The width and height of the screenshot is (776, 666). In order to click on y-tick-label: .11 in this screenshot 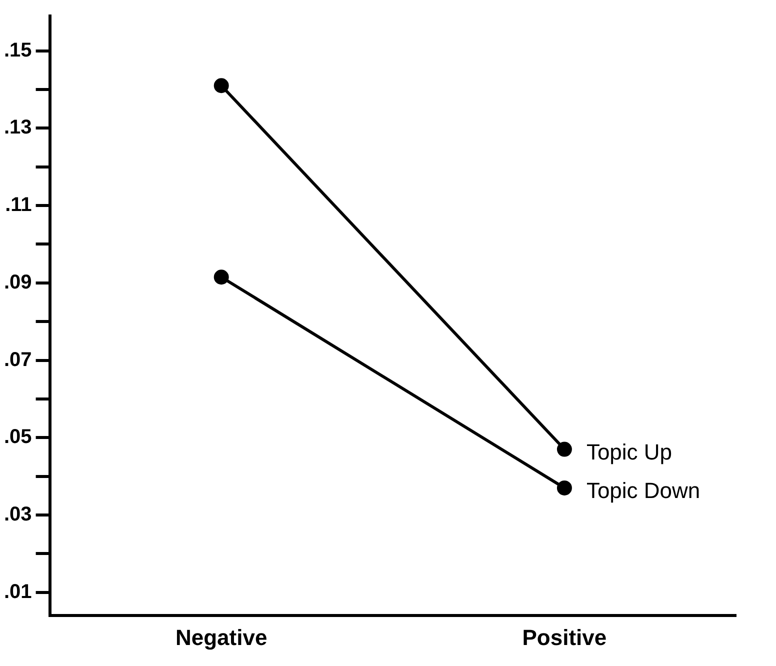, I will do `click(18, 205)`.